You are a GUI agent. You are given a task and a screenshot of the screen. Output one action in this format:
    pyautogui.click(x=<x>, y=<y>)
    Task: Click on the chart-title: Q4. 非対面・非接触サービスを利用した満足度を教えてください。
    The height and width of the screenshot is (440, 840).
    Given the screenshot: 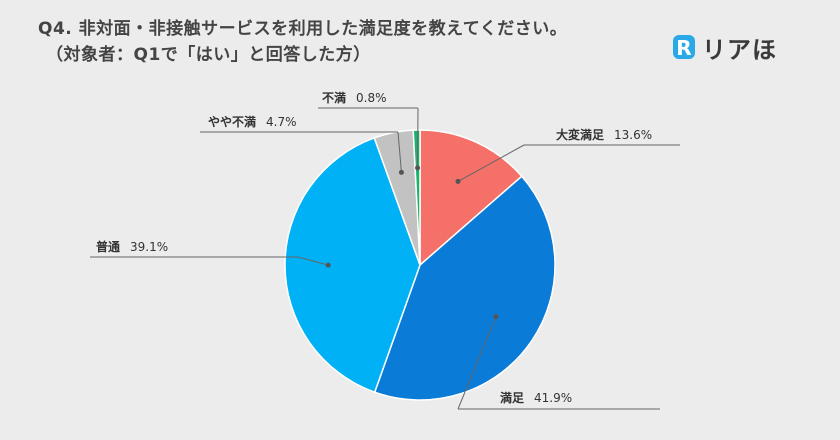 What is the action you would take?
    pyautogui.click(x=303, y=29)
    